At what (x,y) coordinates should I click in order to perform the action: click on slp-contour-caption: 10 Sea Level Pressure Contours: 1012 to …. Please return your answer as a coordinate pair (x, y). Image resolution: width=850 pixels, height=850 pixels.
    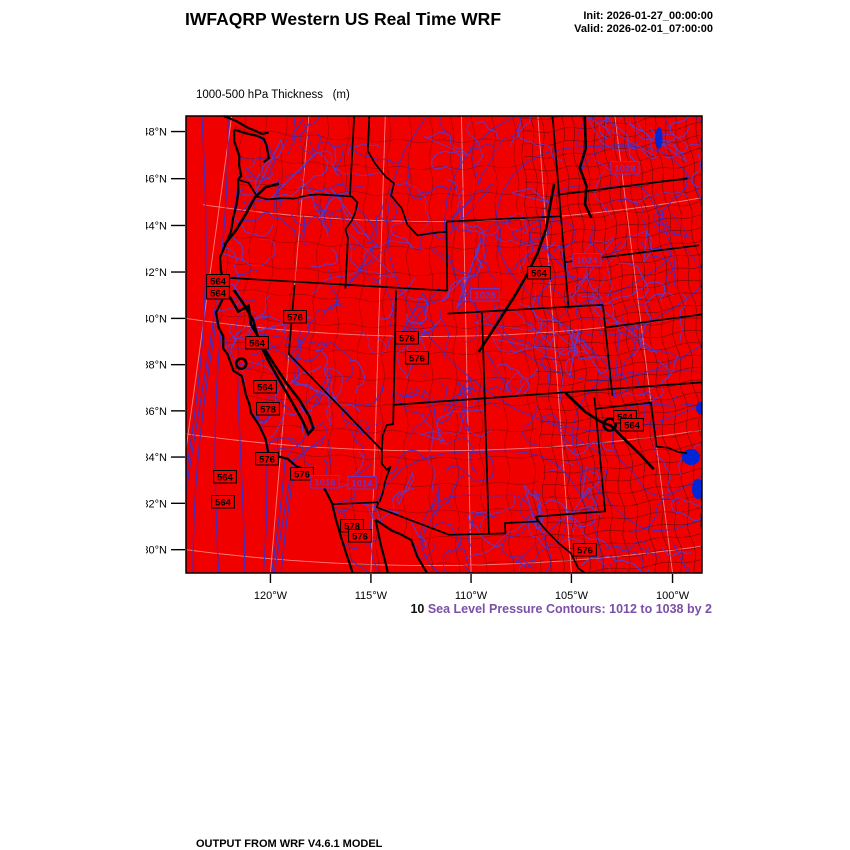
    Looking at the image, I should click on (561, 609).